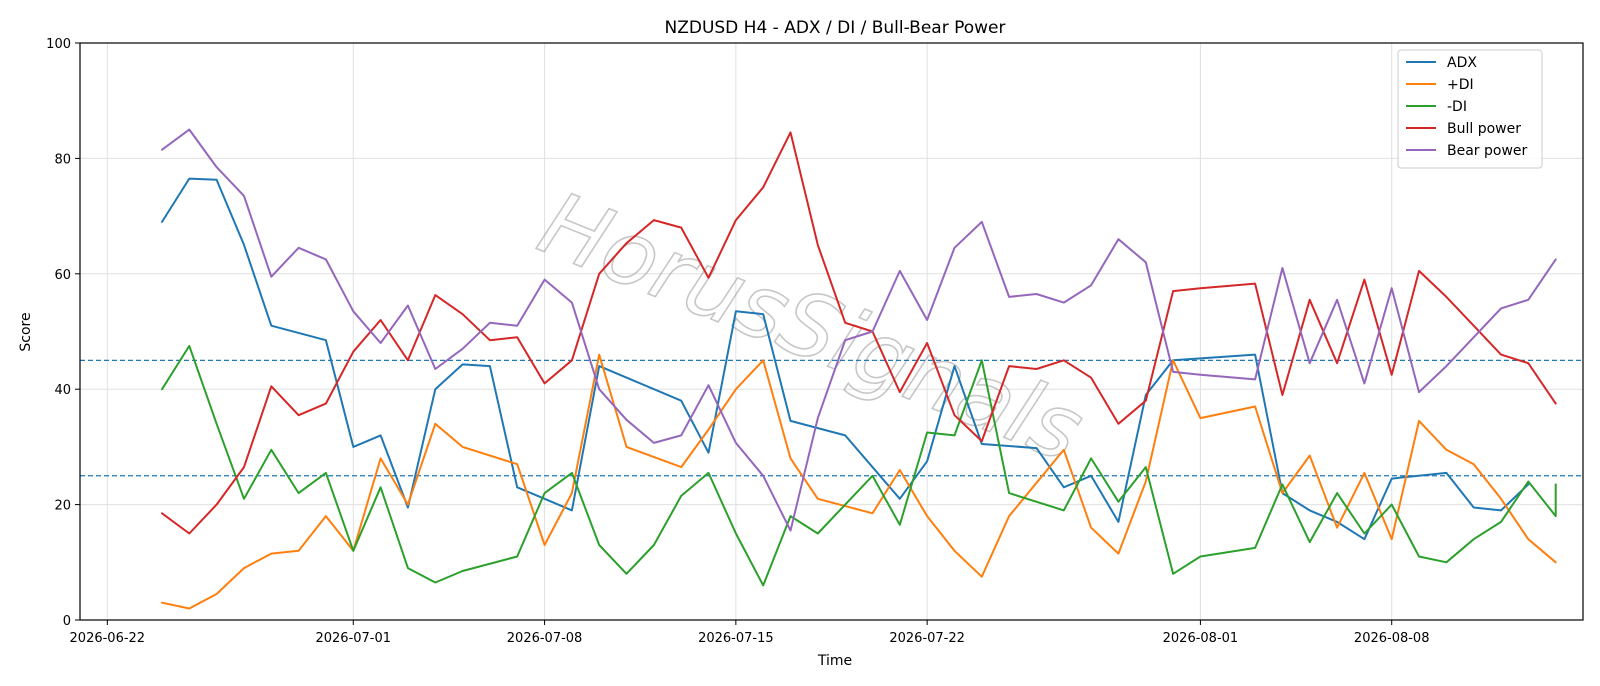 The width and height of the screenshot is (1600, 686). I want to click on legend-label: ADX, so click(1462, 63).